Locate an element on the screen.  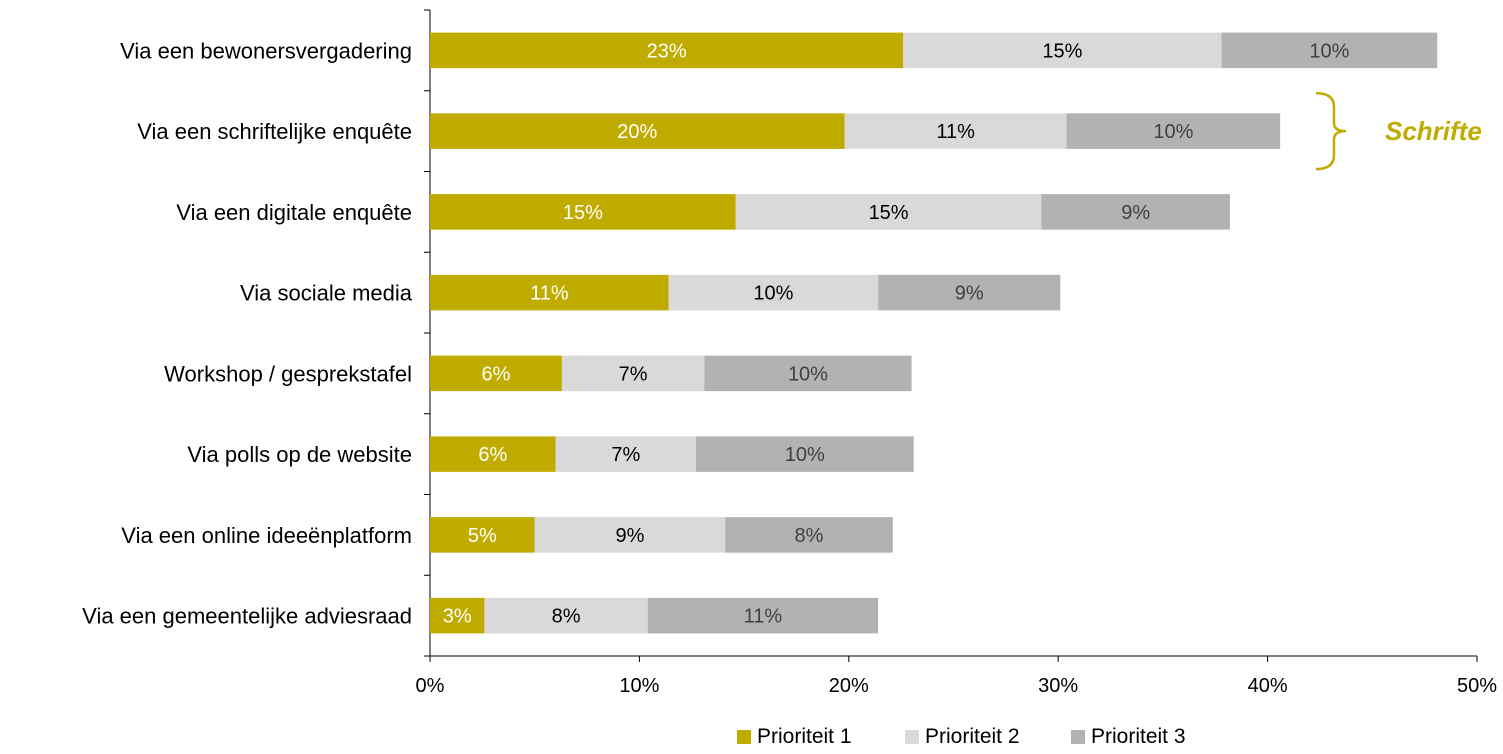
x-tick-label: 50% is located at coordinates (1477, 686).